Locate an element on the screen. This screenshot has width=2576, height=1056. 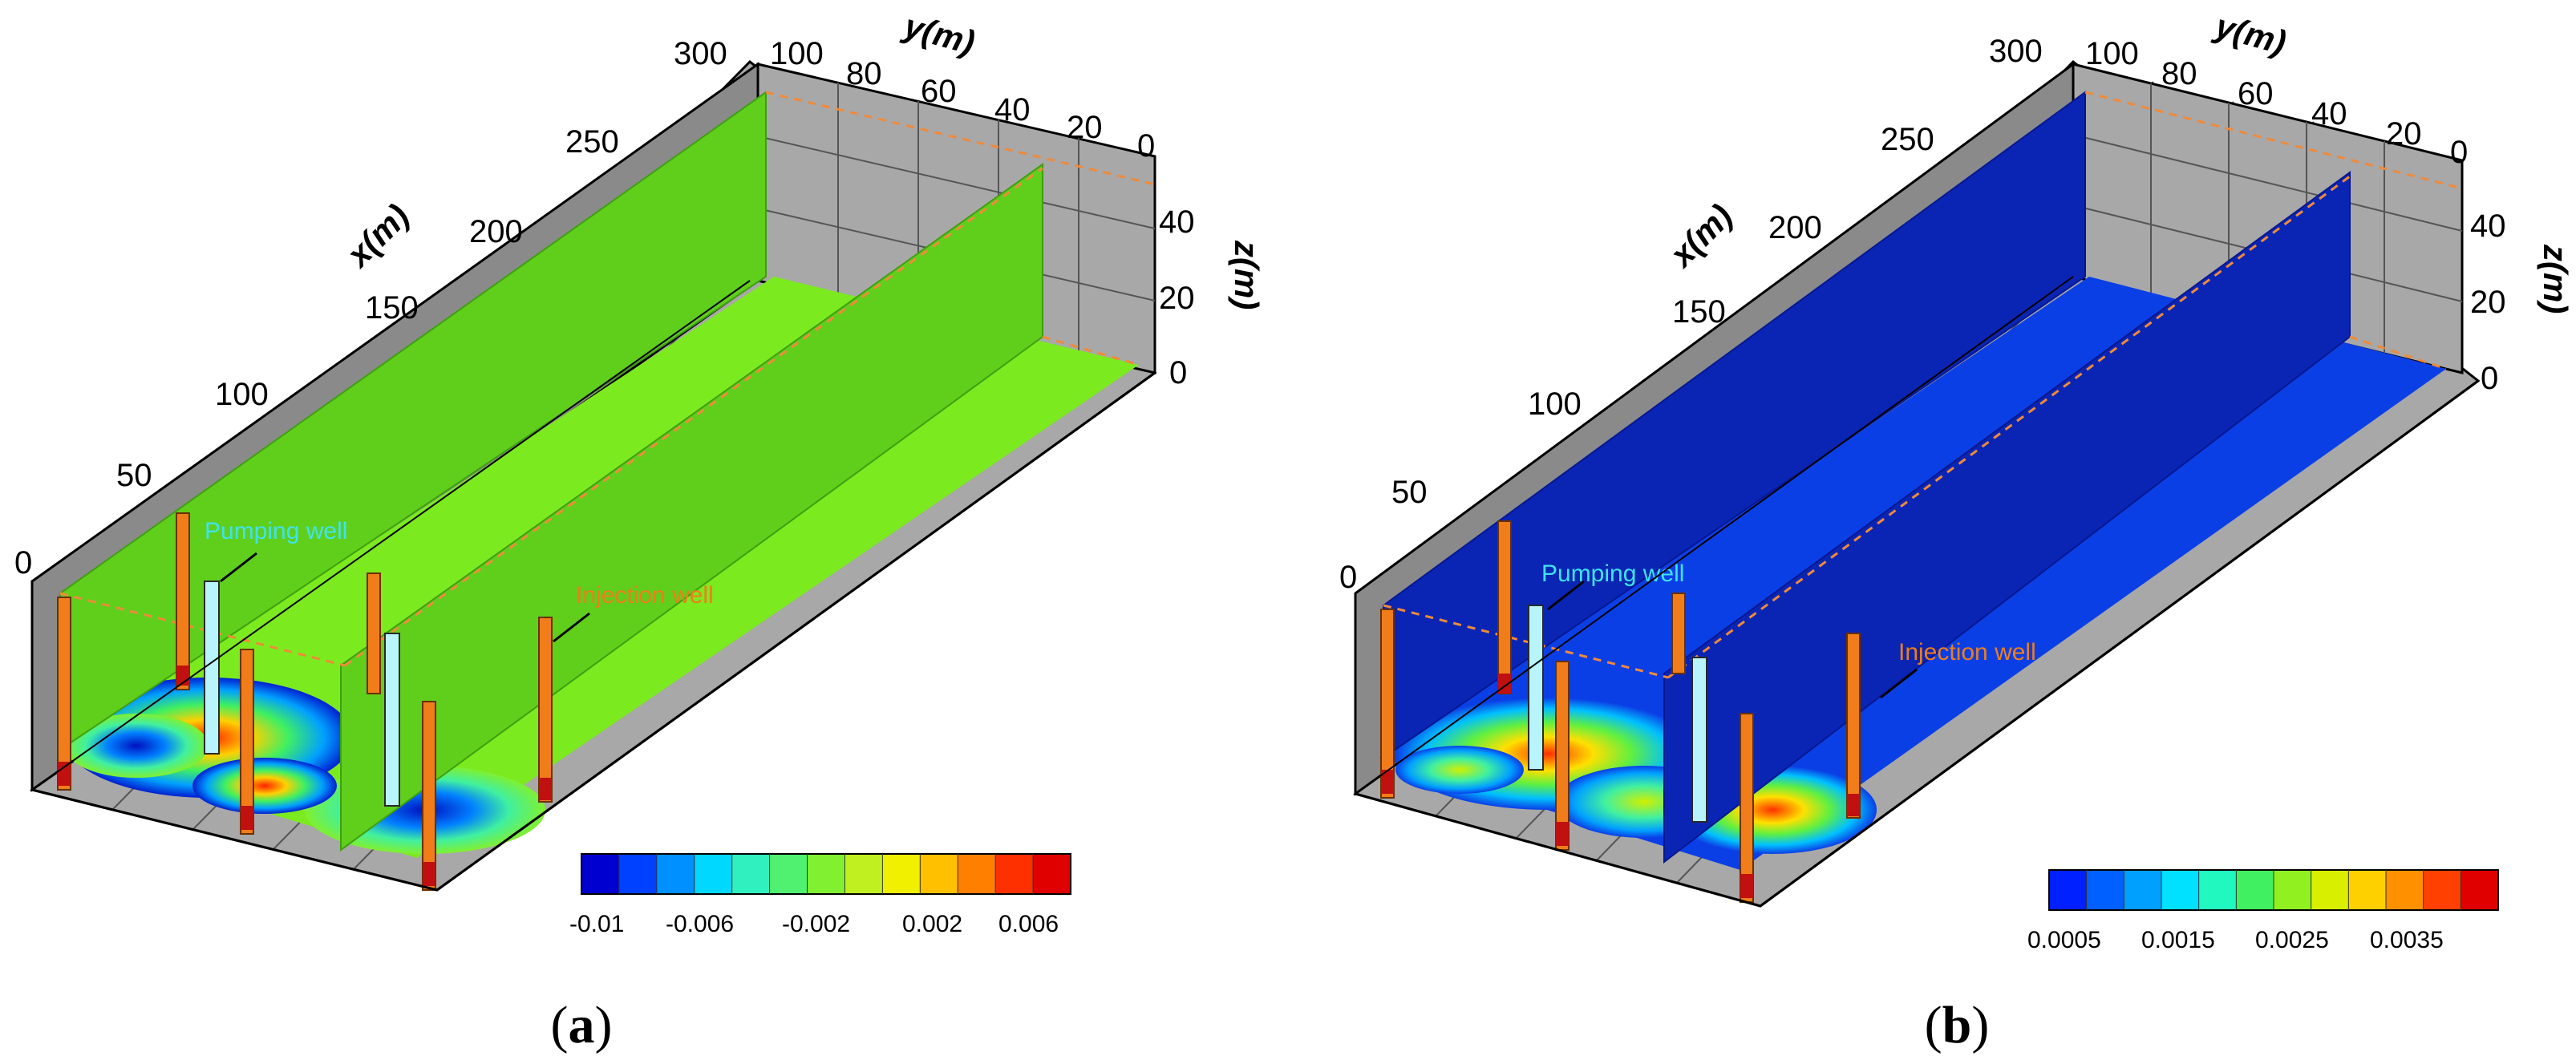
x-tick: 150 is located at coordinates (1699, 312).